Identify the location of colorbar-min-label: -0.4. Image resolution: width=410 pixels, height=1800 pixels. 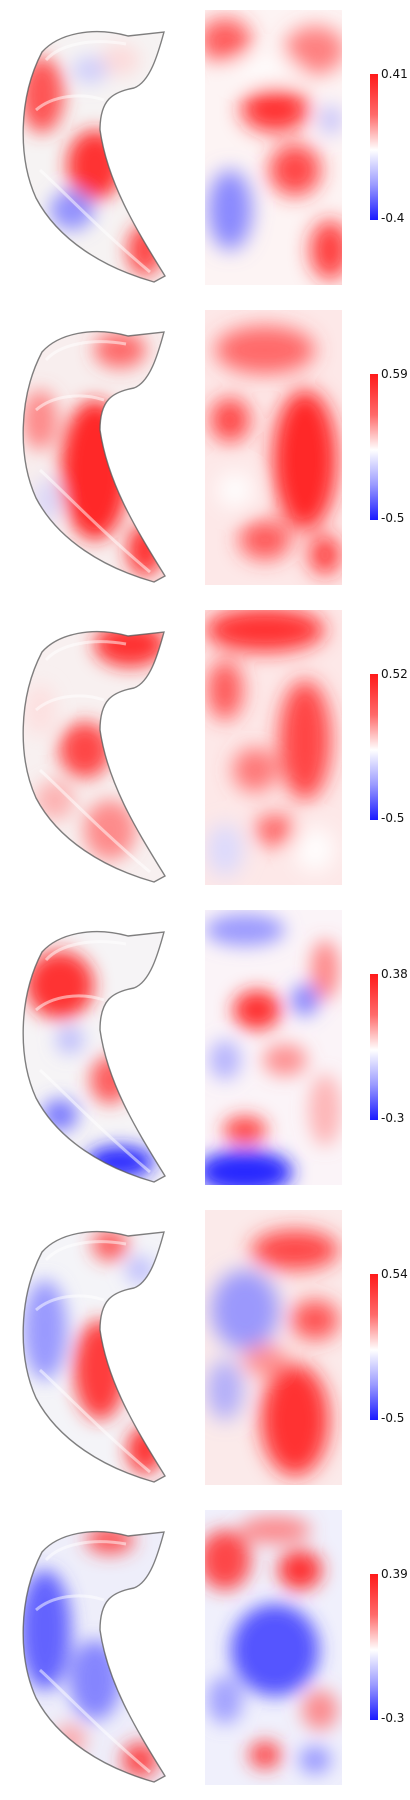
(392, 218).